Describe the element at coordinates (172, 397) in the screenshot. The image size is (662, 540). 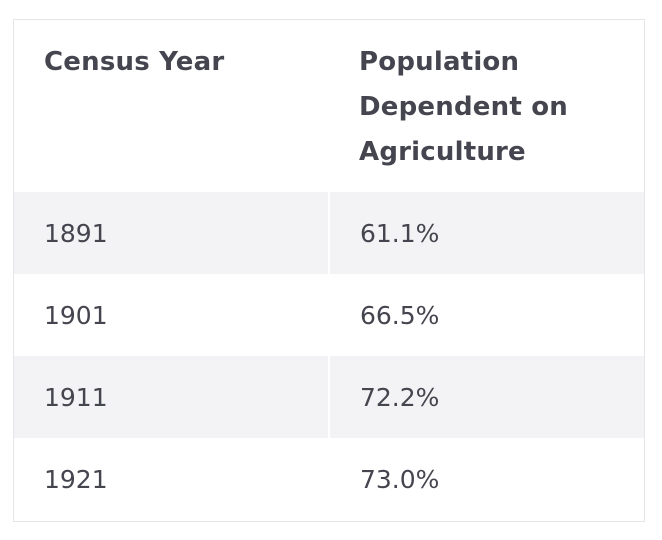
I see `cell-year: 1911` at that location.